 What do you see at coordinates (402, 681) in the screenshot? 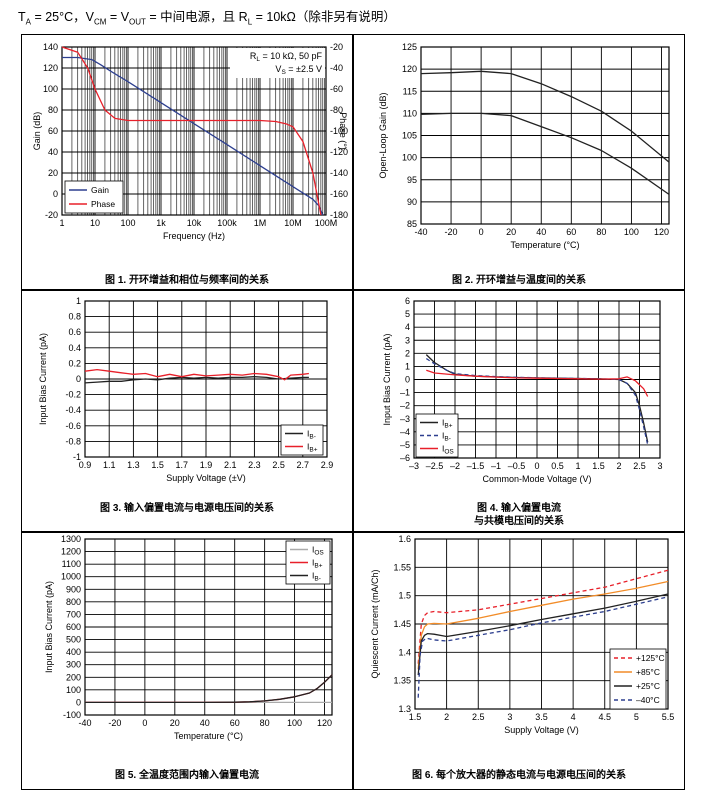
I see `y-tick-label: 1.35` at bounding box center [402, 681].